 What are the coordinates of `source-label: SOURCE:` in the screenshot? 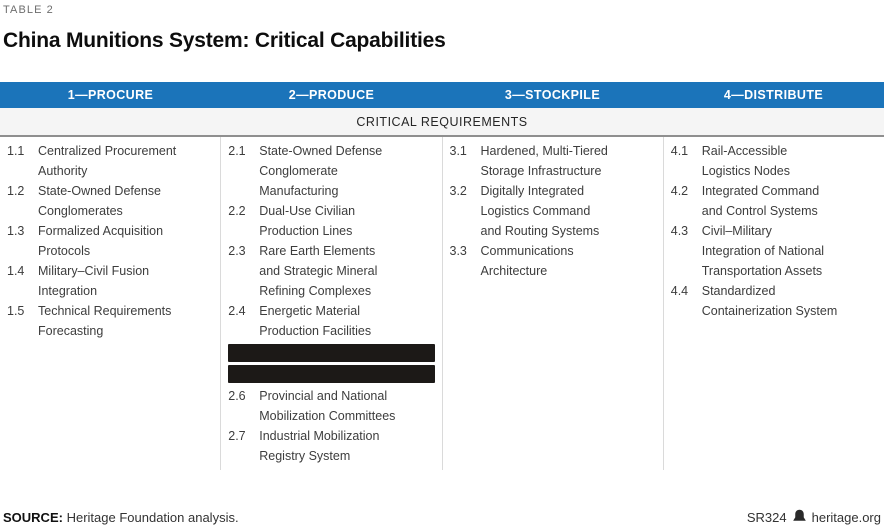 It's located at (33, 517).